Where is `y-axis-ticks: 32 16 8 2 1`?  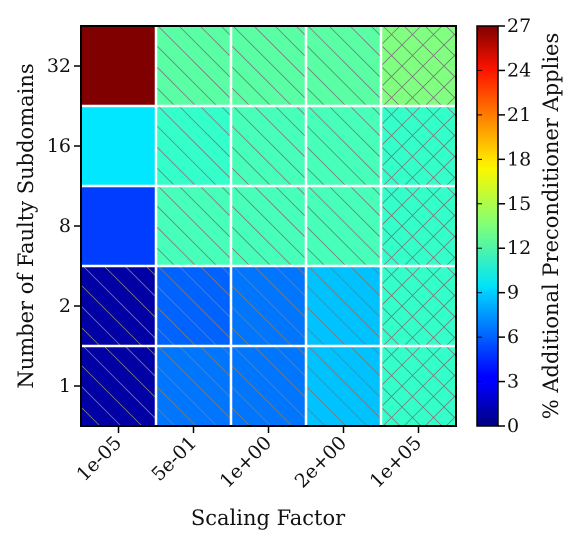 y-axis-ticks: 32 16 8 2 1 is located at coordinates (64, 226).